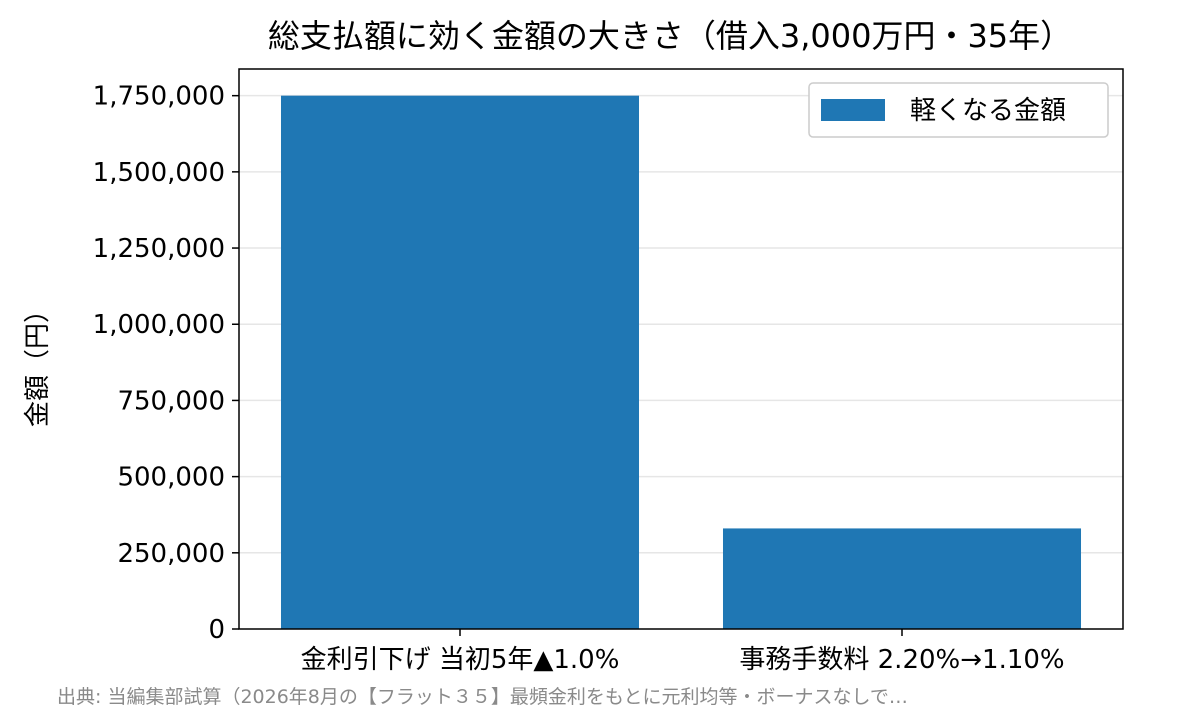 The height and width of the screenshot is (725, 1198). What do you see at coordinates (901, 660) in the screenshot?
I see `x-tick-label: 事務手数料 2.20%→1.10%` at bounding box center [901, 660].